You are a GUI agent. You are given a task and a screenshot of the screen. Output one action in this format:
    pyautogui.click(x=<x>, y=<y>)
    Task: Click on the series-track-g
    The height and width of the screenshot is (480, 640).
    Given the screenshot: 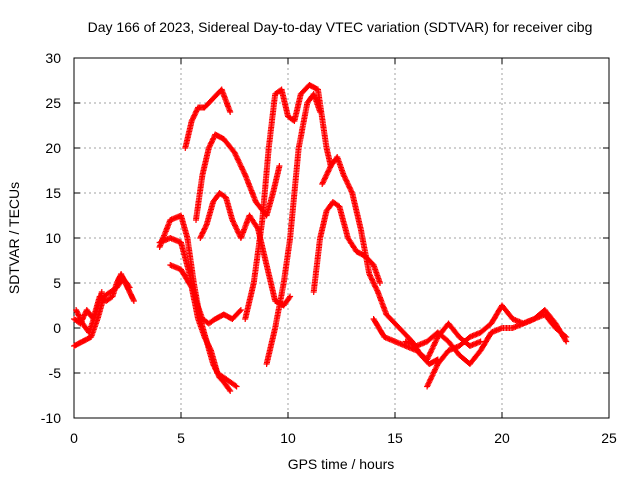 What is the action you would take?
    pyautogui.click(x=208, y=118)
    